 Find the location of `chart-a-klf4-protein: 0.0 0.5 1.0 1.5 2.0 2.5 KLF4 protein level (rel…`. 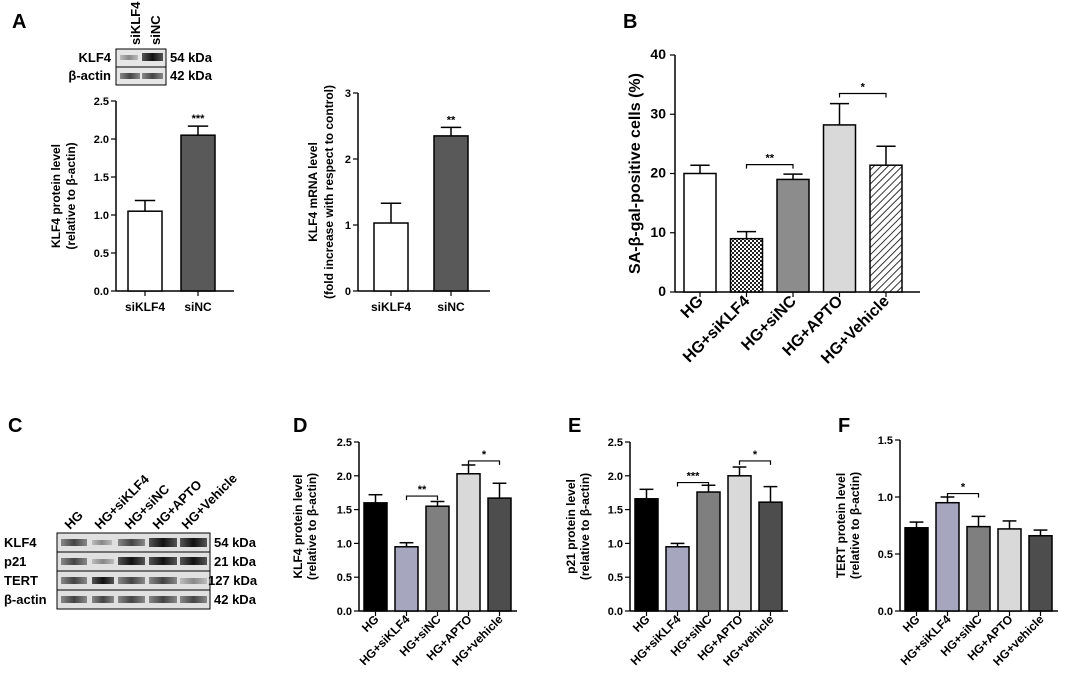

chart-a-klf4-protein: 0.0 0.5 1.0 1.5 2.0 2.5 KLF4 protein level (rel… is located at coordinates (141, 205).